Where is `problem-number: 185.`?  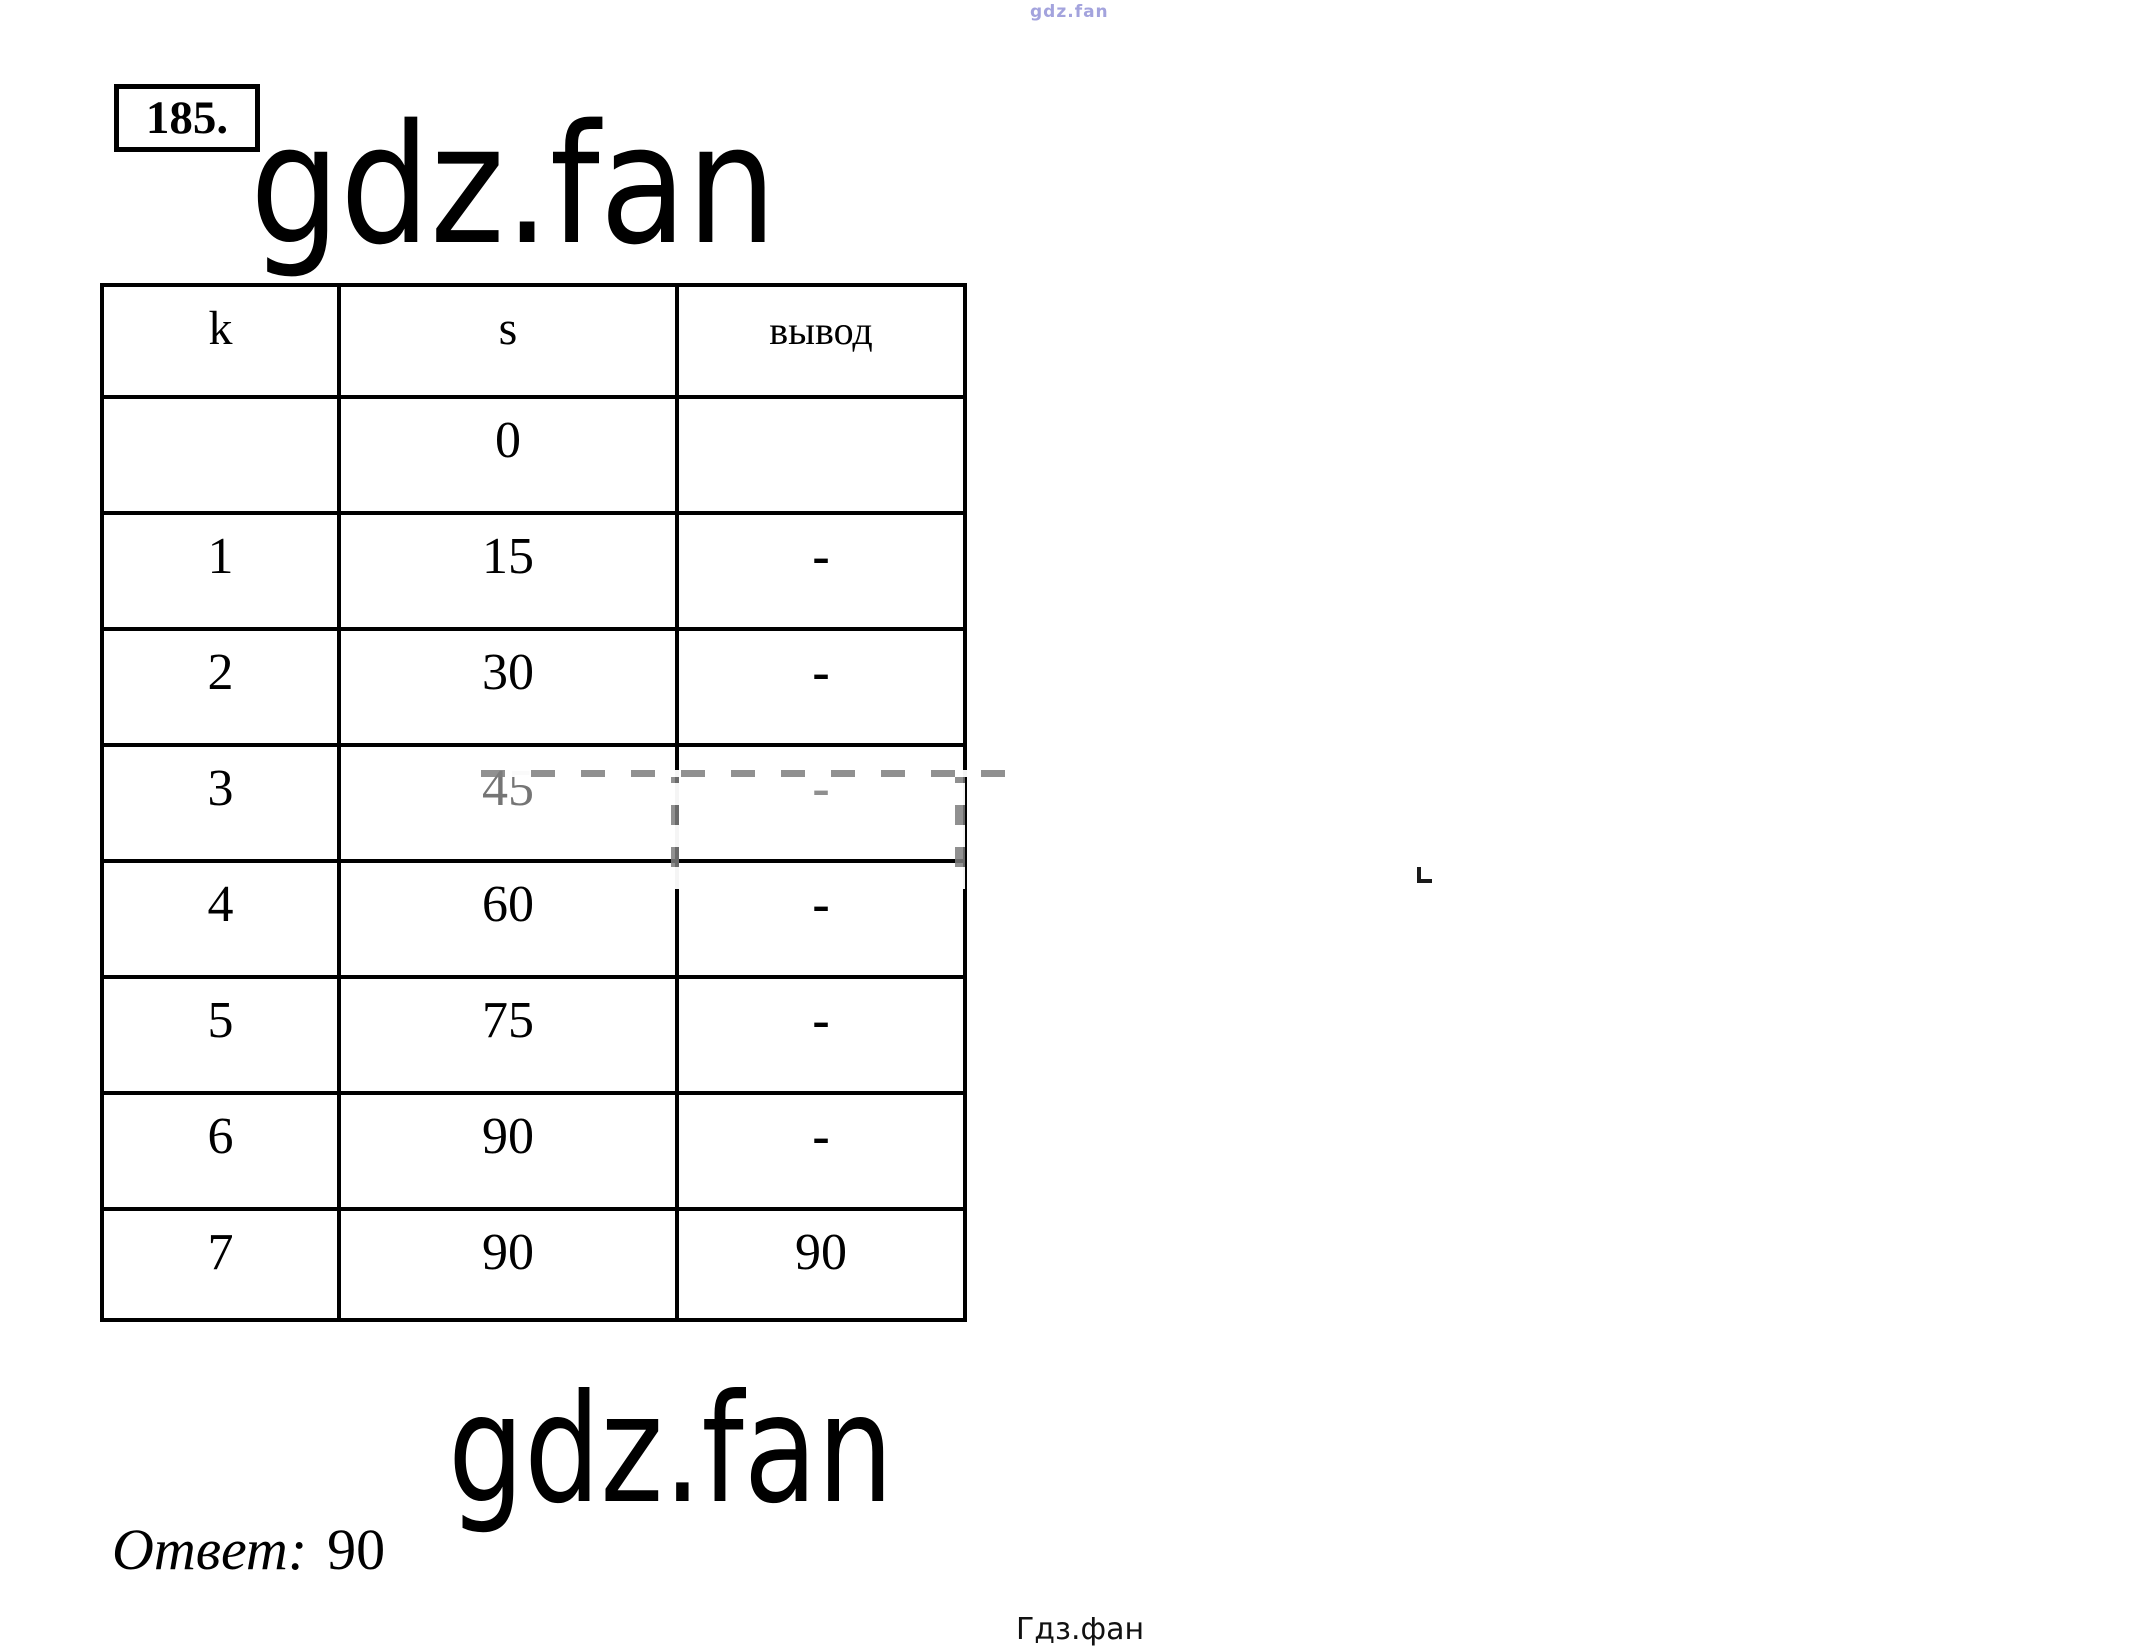
problem-number: 185. is located at coordinates (187, 117).